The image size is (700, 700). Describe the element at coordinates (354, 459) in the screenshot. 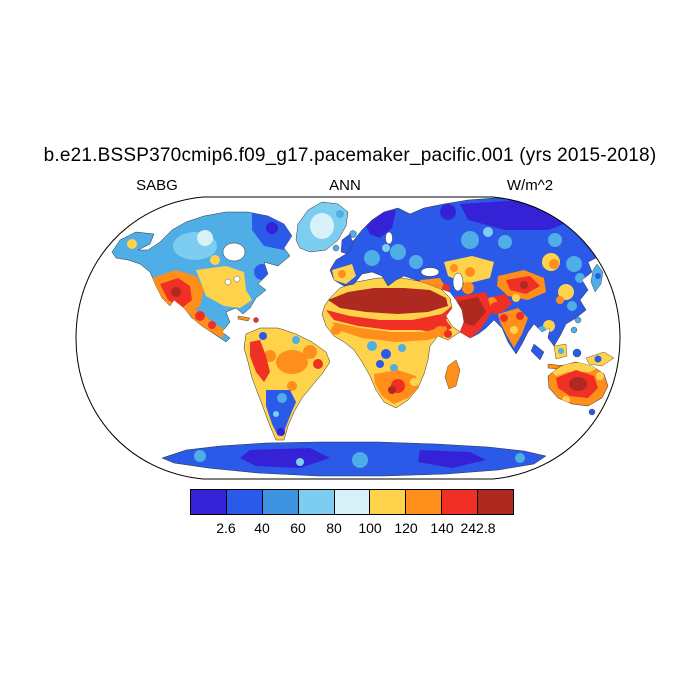

I see `continent-antarctica` at that location.